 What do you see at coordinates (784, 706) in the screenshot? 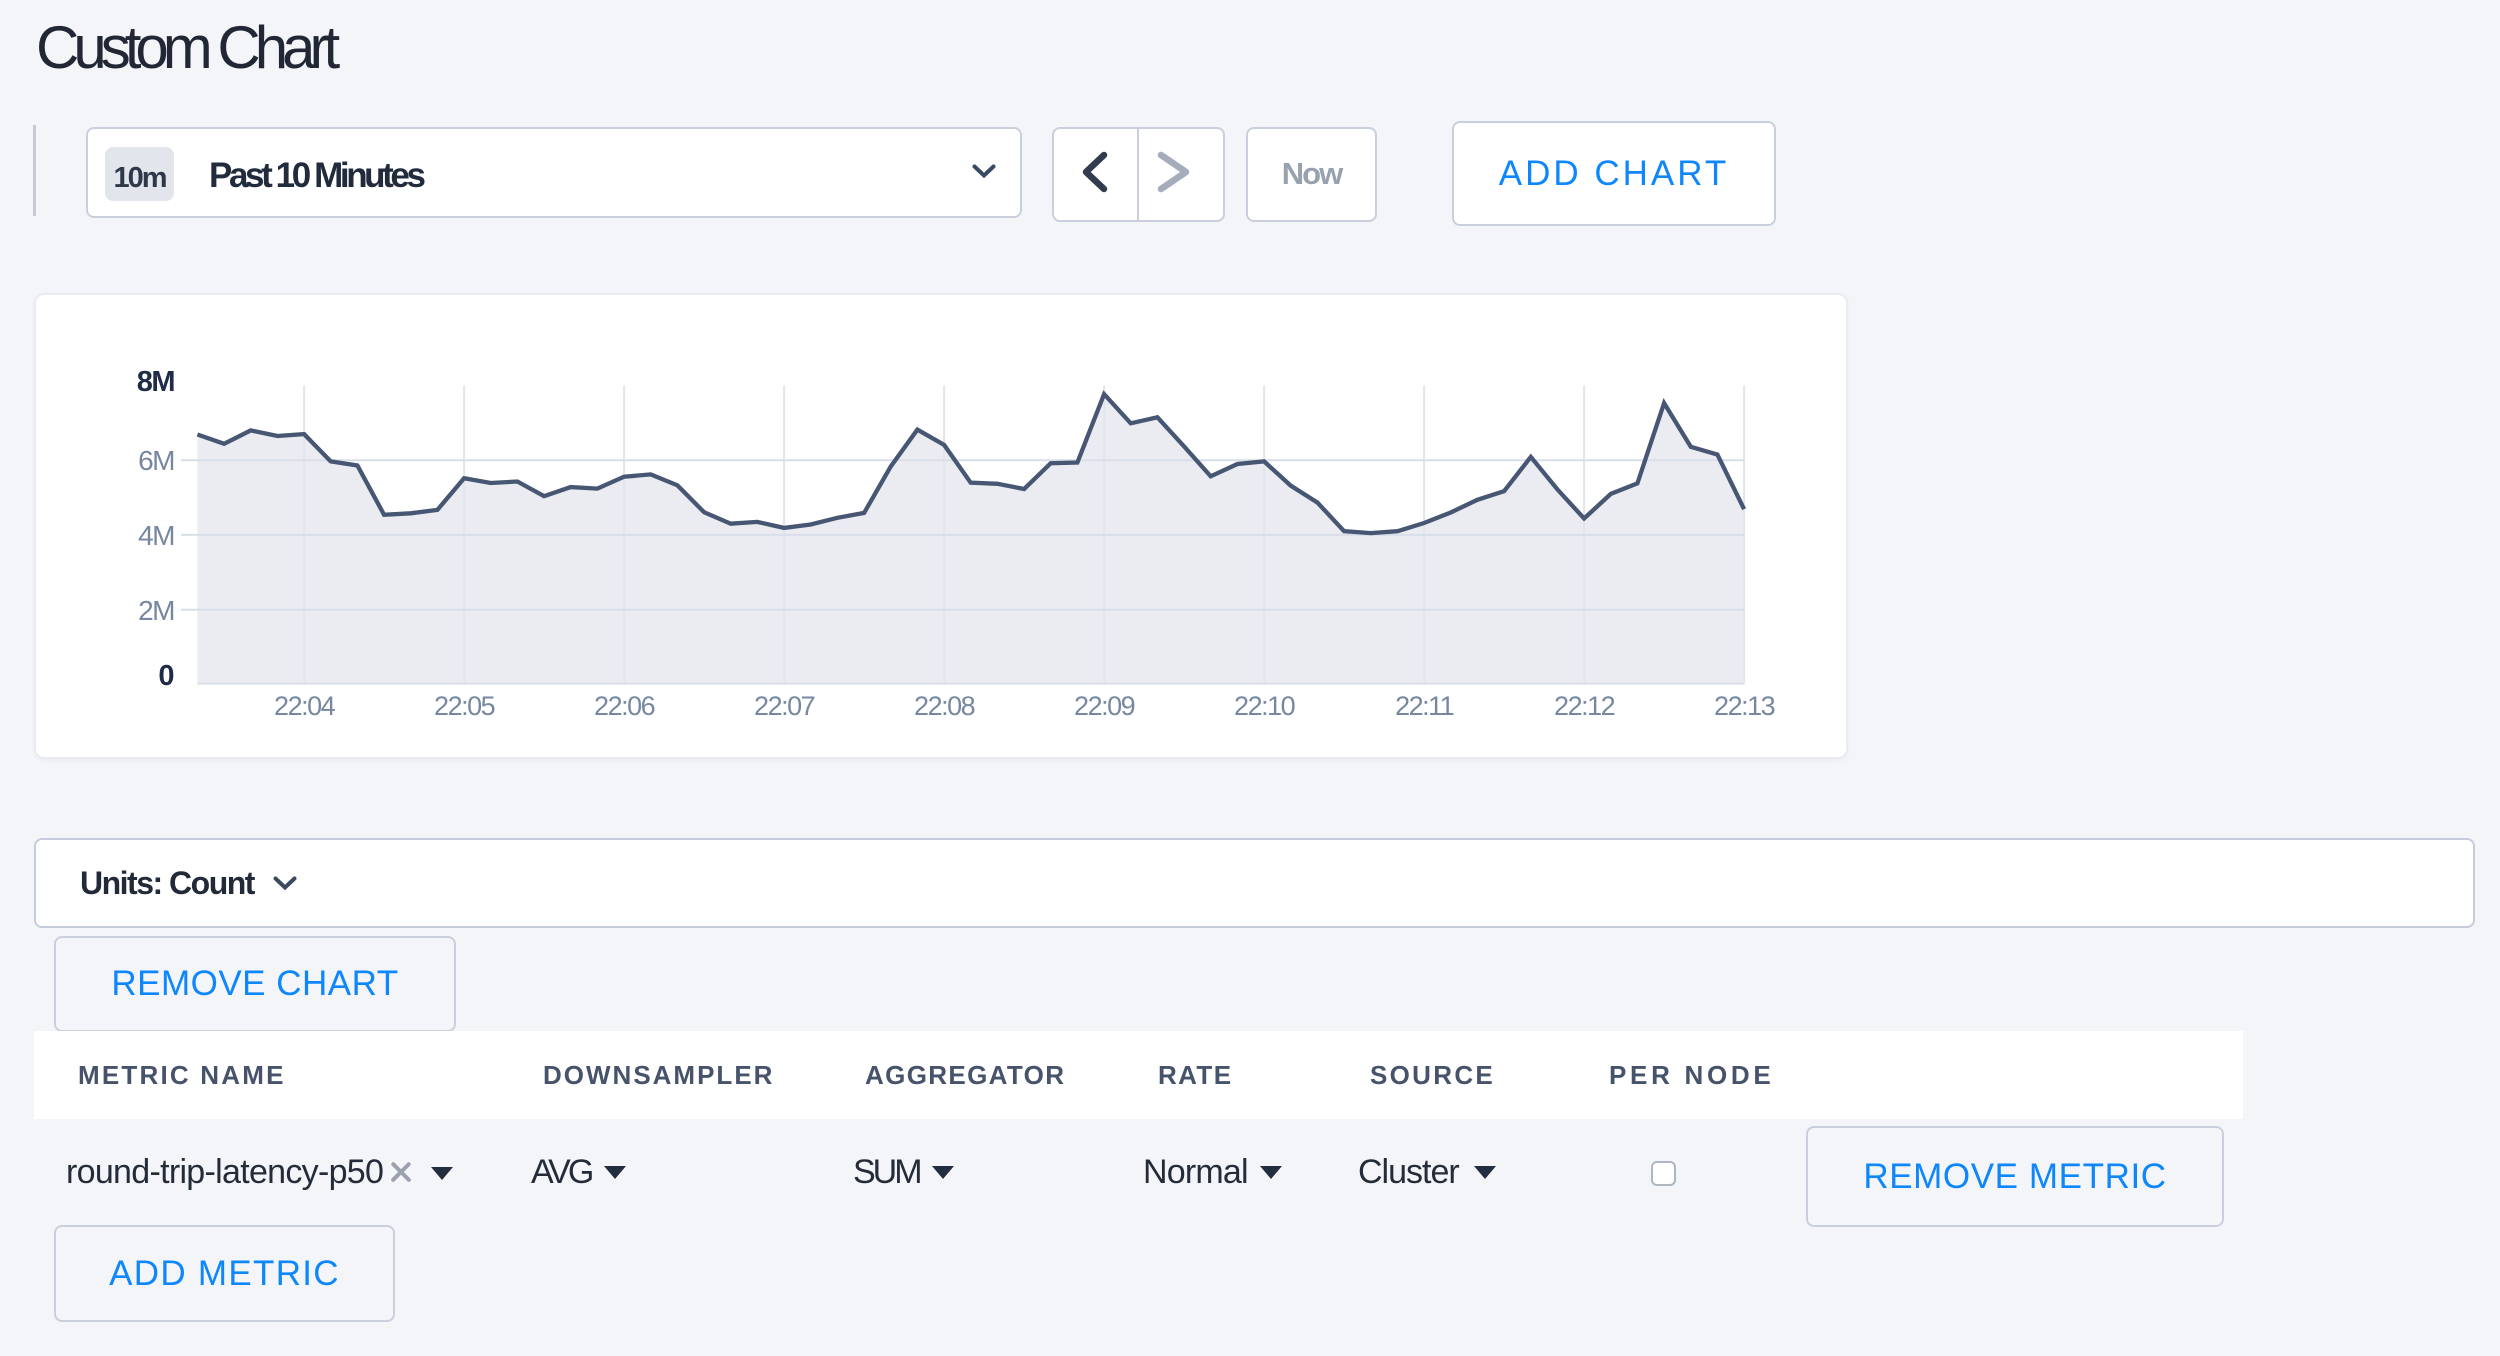
I see `svg-text: 22:07` at bounding box center [784, 706].